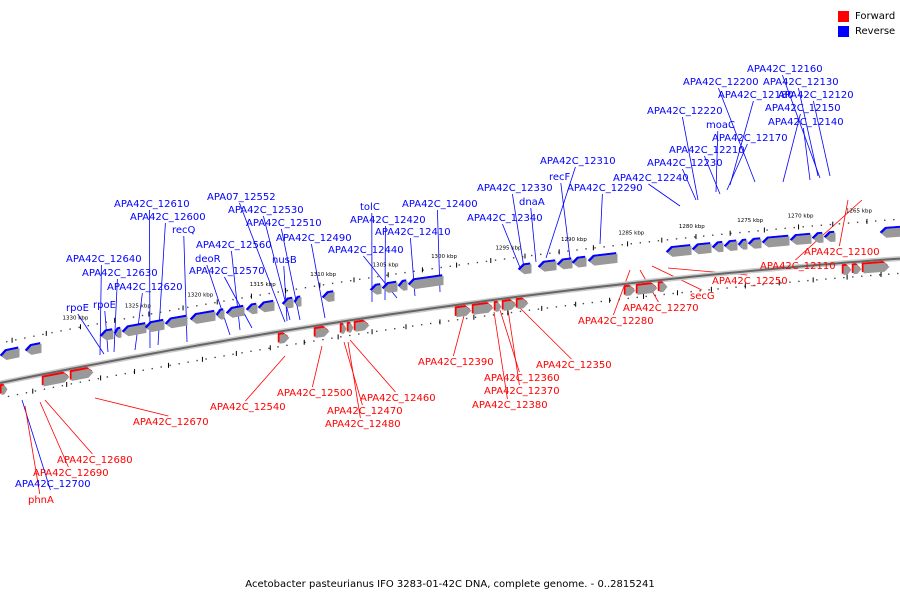 The height and width of the screenshot is (600, 900). Describe the element at coordinates (843, 16) in the screenshot. I see `forward-swatch` at that location.